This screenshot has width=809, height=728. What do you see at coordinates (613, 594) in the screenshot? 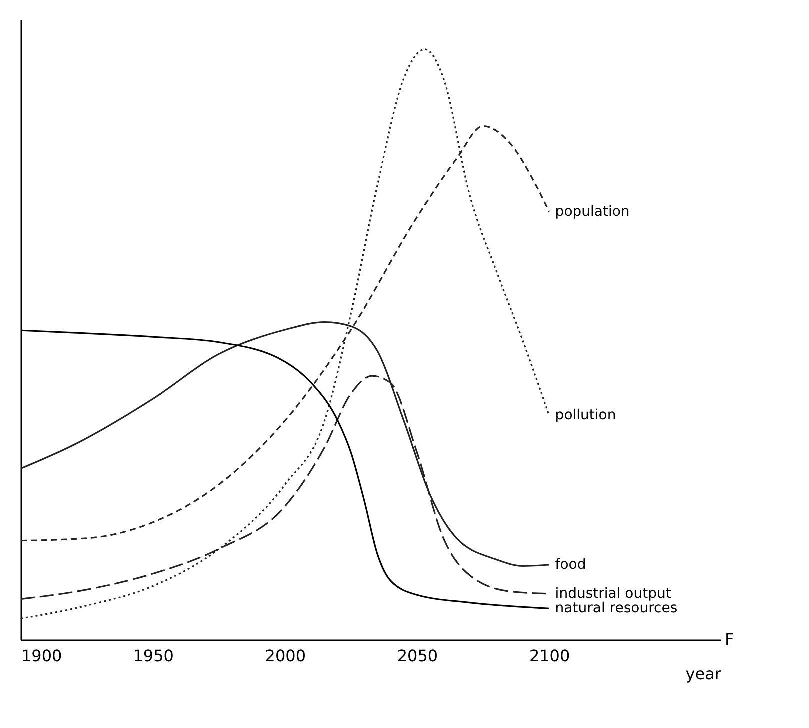
I see `series-label: industrial output` at bounding box center [613, 594].